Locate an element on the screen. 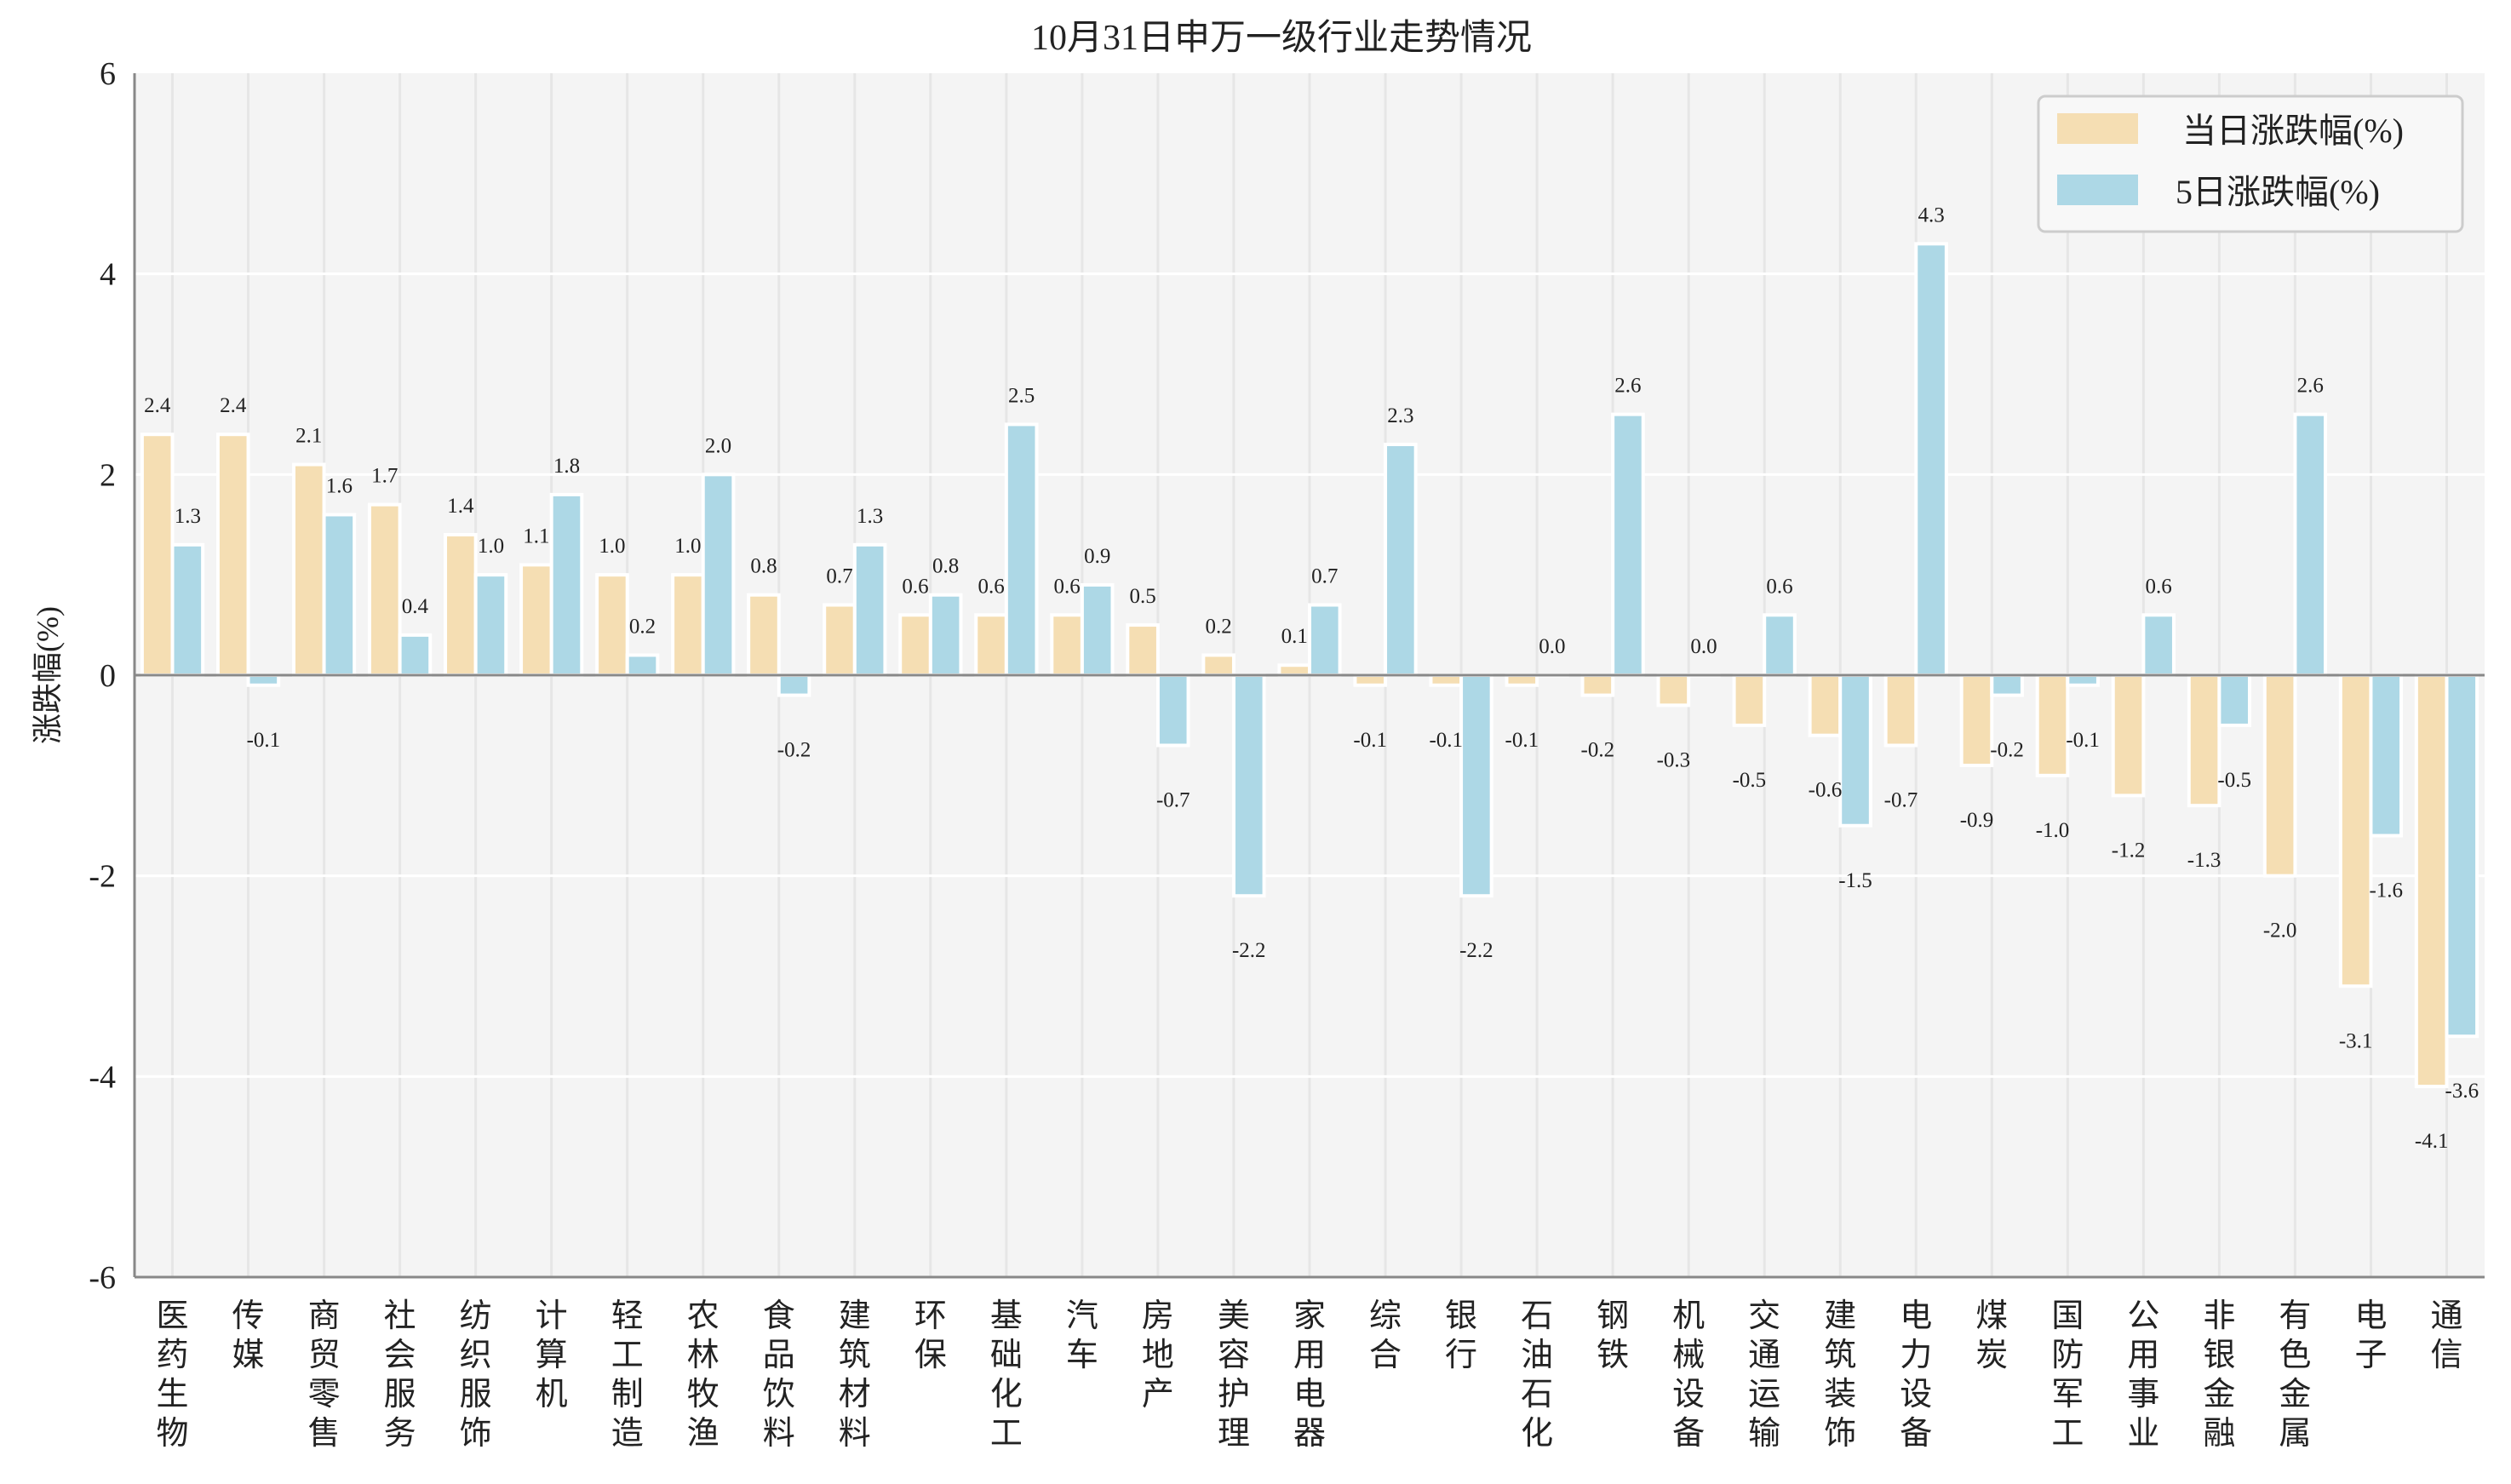  x-category-label: 轻工制造 is located at coordinates (627, 1375).